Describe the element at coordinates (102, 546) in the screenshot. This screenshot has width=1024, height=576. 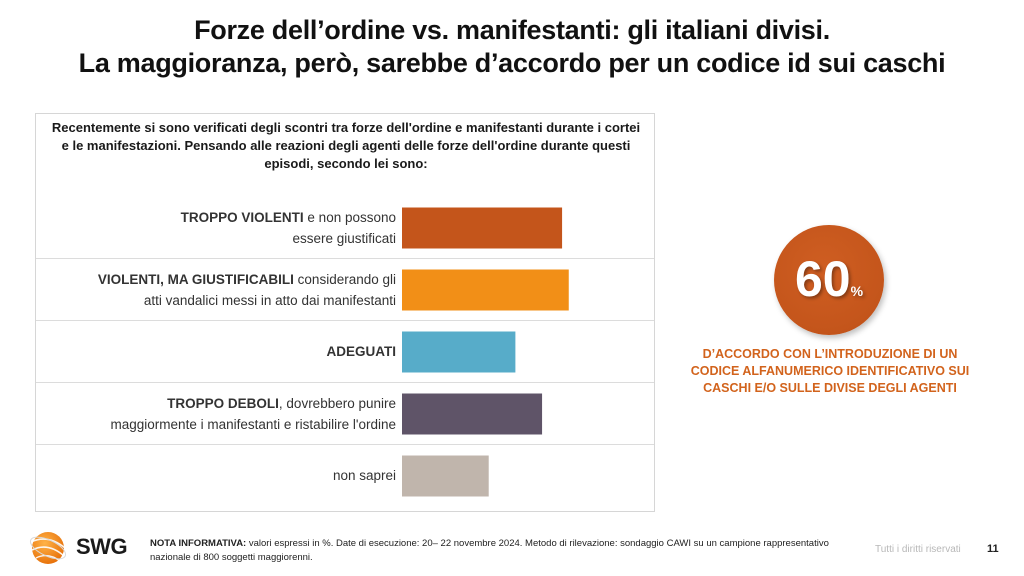
I see `logo-text: SWG` at that location.